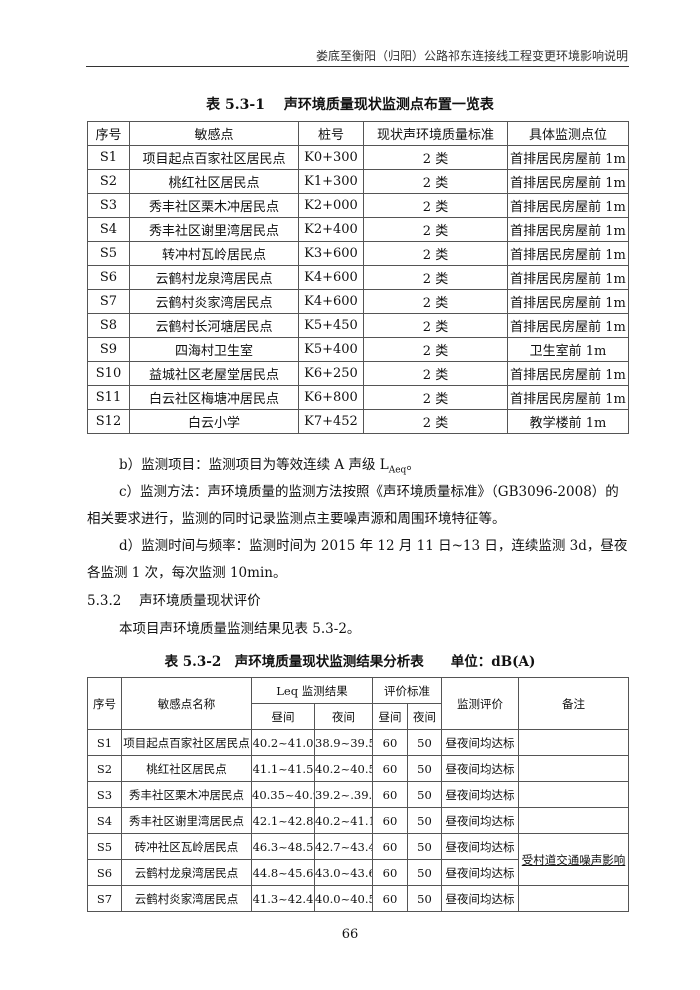 This screenshot has width=700, height=990. I want to click on table-cell: K6+250, so click(331, 373).